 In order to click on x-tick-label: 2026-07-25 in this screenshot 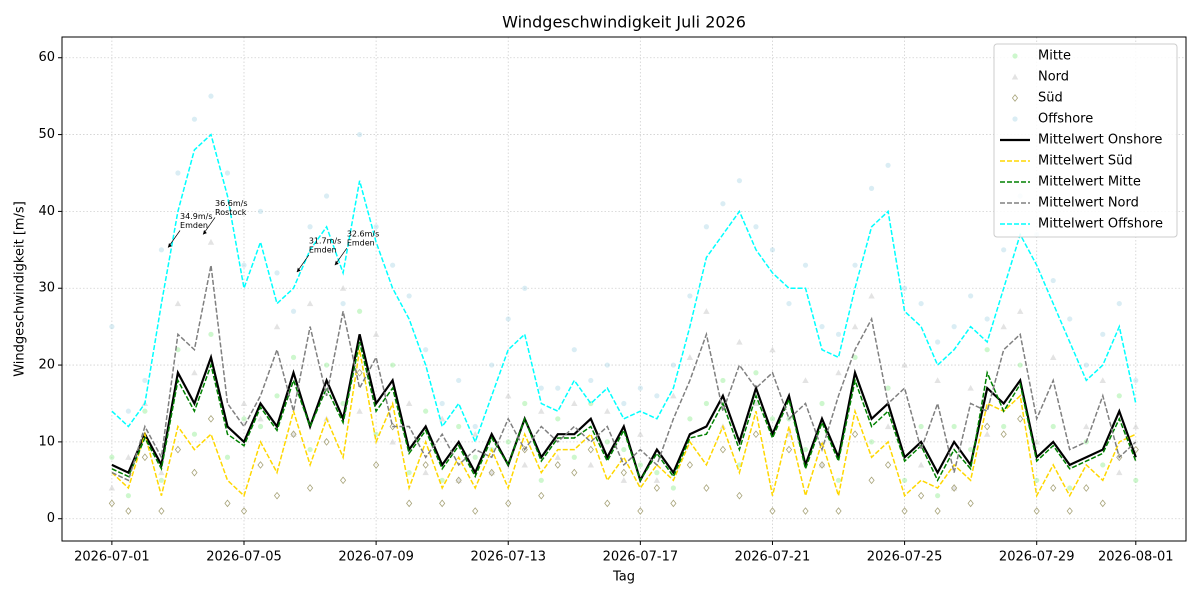, I will do `click(905, 557)`.